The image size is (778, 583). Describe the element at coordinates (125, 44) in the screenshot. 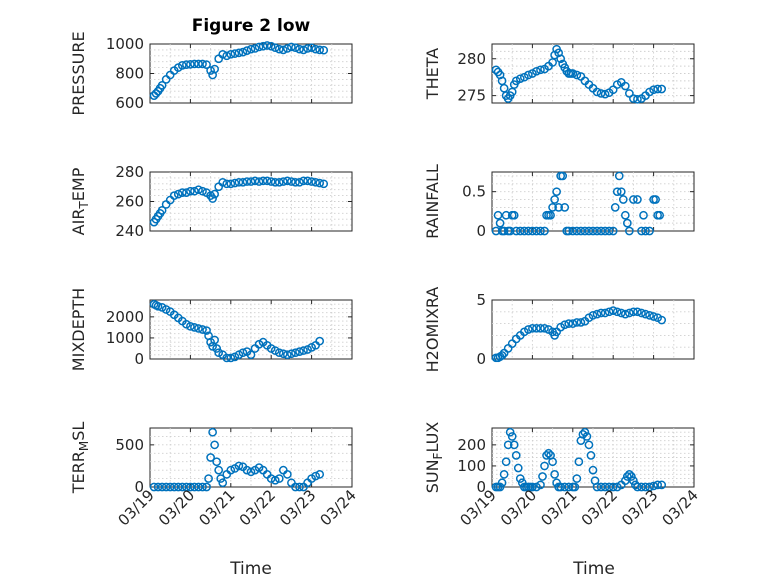

I see `y-tick-label: 1000` at that location.